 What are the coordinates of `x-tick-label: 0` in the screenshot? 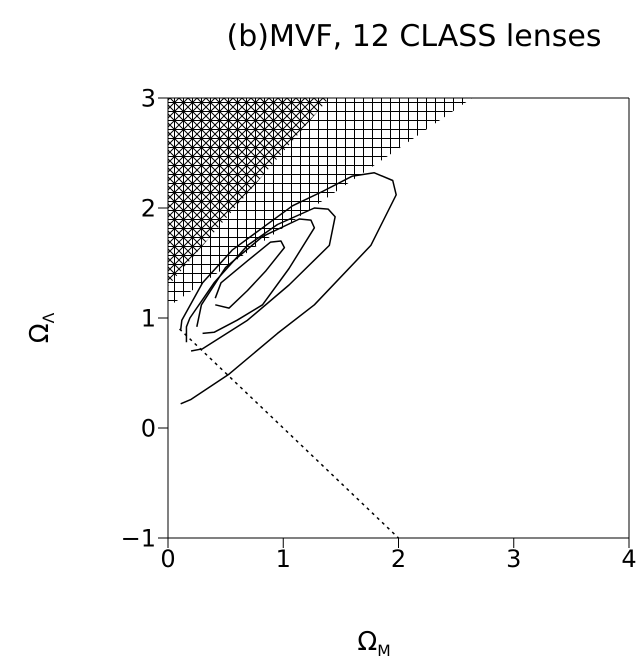 It's located at (168, 559).